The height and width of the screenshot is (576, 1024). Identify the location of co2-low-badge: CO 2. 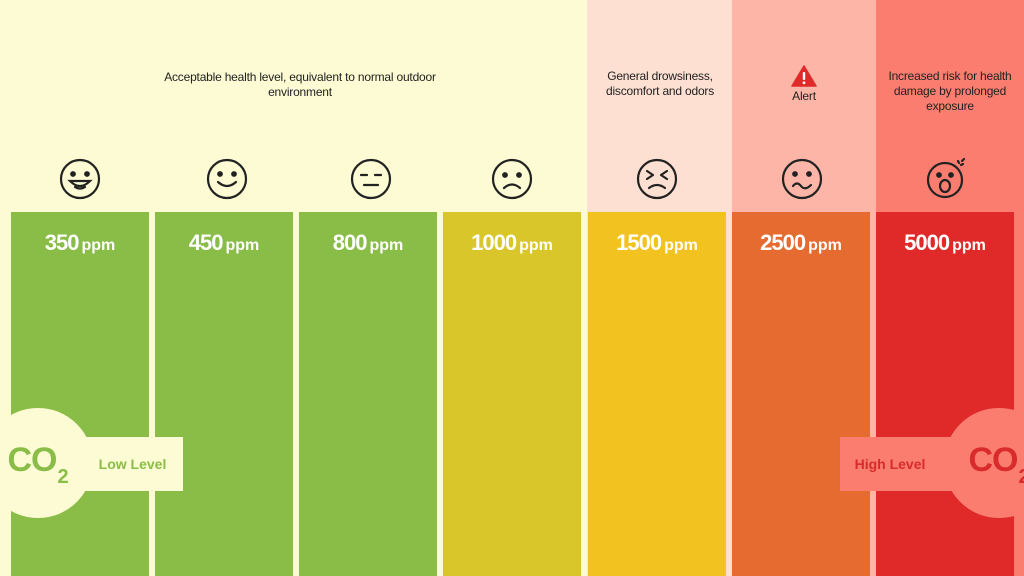
(46, 463).